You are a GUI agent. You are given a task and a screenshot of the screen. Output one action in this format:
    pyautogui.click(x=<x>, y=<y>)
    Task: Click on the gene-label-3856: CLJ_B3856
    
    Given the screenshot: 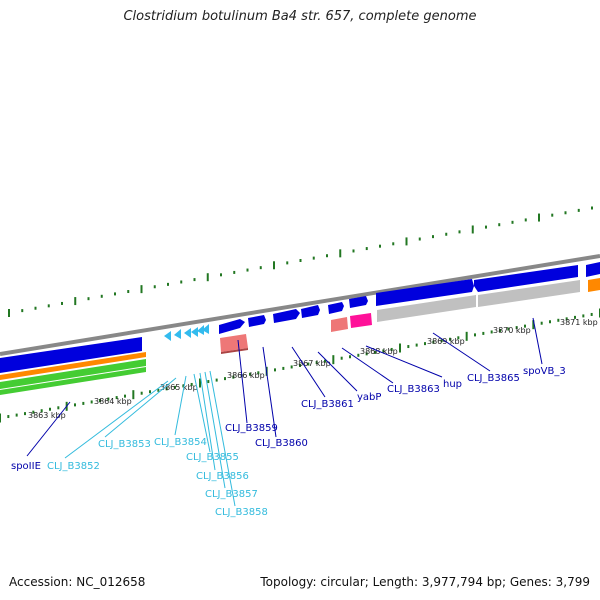 What is the action you would take?
    pyautogui.click(x=222, y=476)
    